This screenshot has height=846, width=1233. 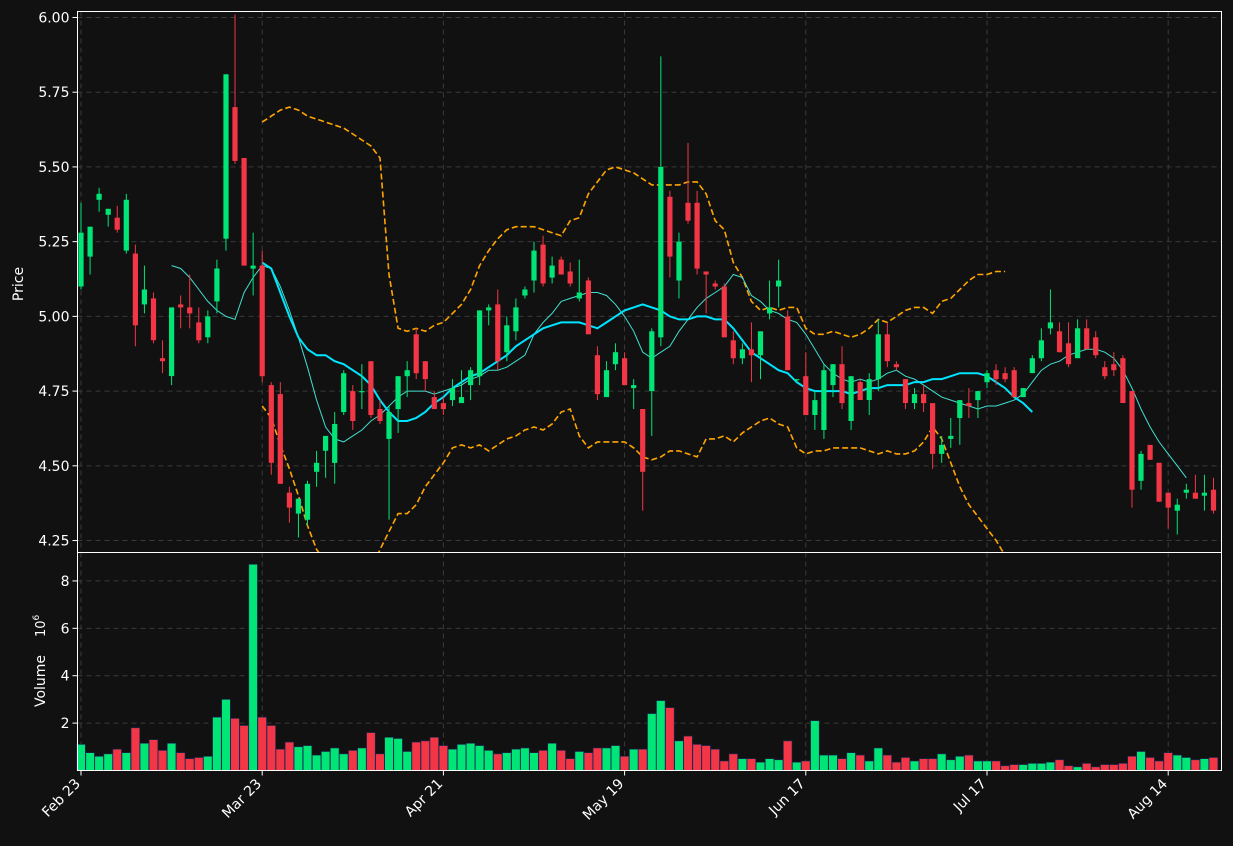 I want to click on price-tick-label: 5.50, so click(x=53, y=168).